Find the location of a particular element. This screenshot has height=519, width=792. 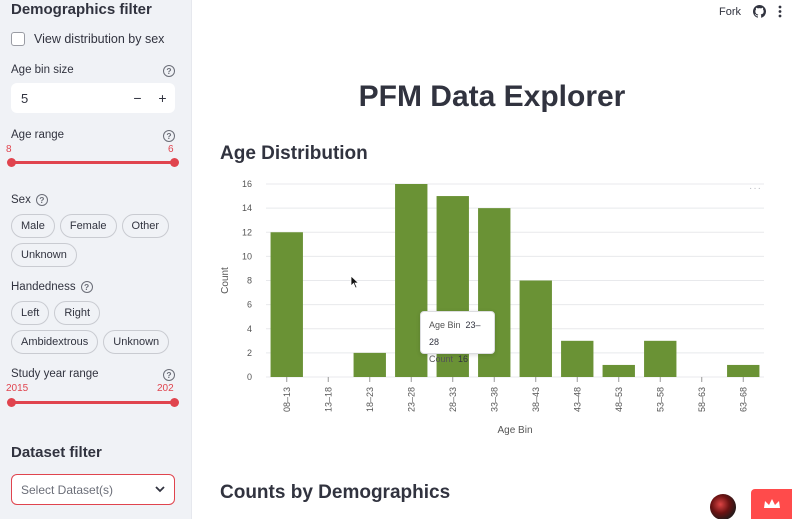

x-tick-label: 38–43 is located at coordinates (536, 399).